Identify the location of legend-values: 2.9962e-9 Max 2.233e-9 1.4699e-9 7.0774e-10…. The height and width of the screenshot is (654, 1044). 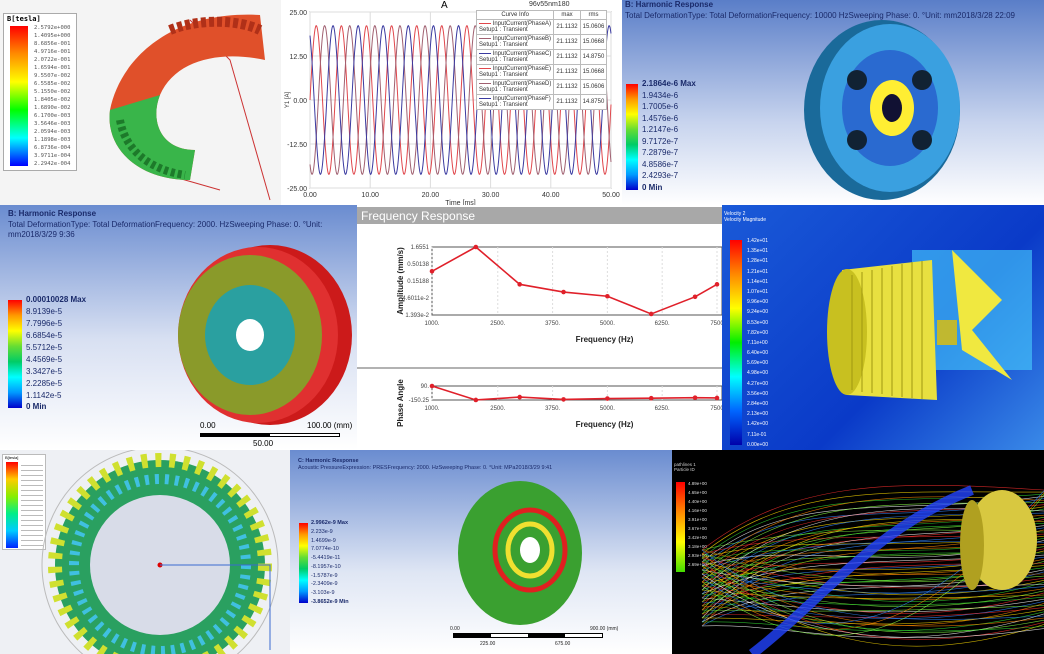
(330, 563).